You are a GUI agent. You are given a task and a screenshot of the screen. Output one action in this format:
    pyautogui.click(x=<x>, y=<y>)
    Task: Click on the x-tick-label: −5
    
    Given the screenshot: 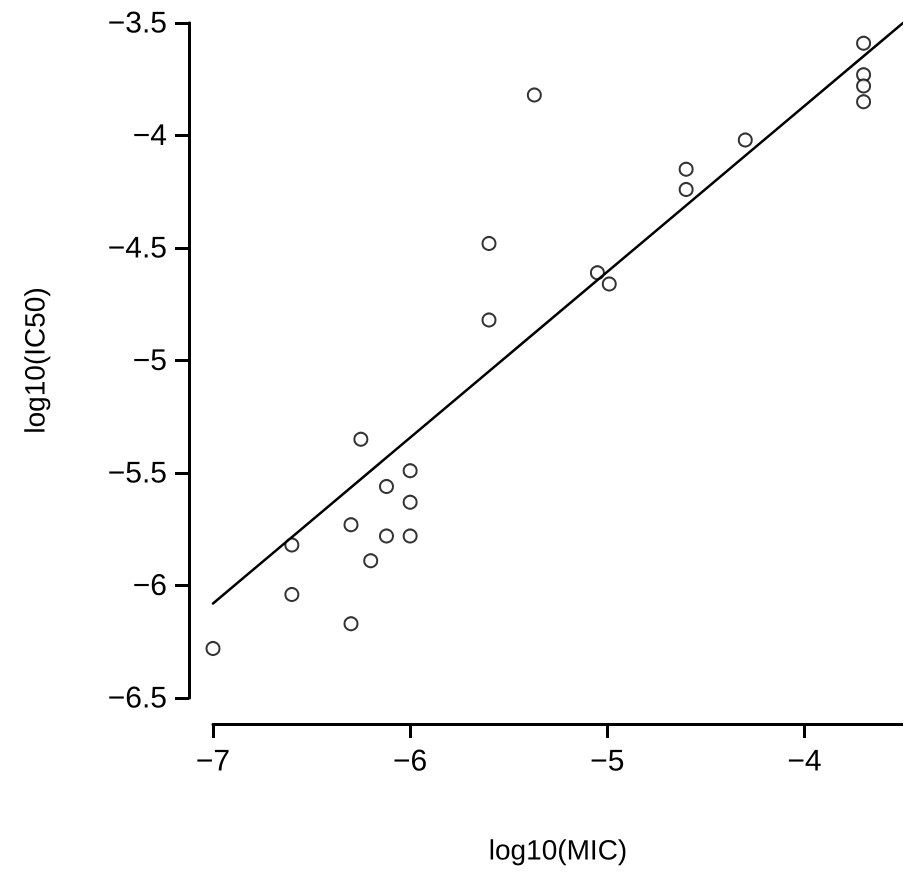 What is the action you would take?
    pyautogui.click(x=607, y=761)
    